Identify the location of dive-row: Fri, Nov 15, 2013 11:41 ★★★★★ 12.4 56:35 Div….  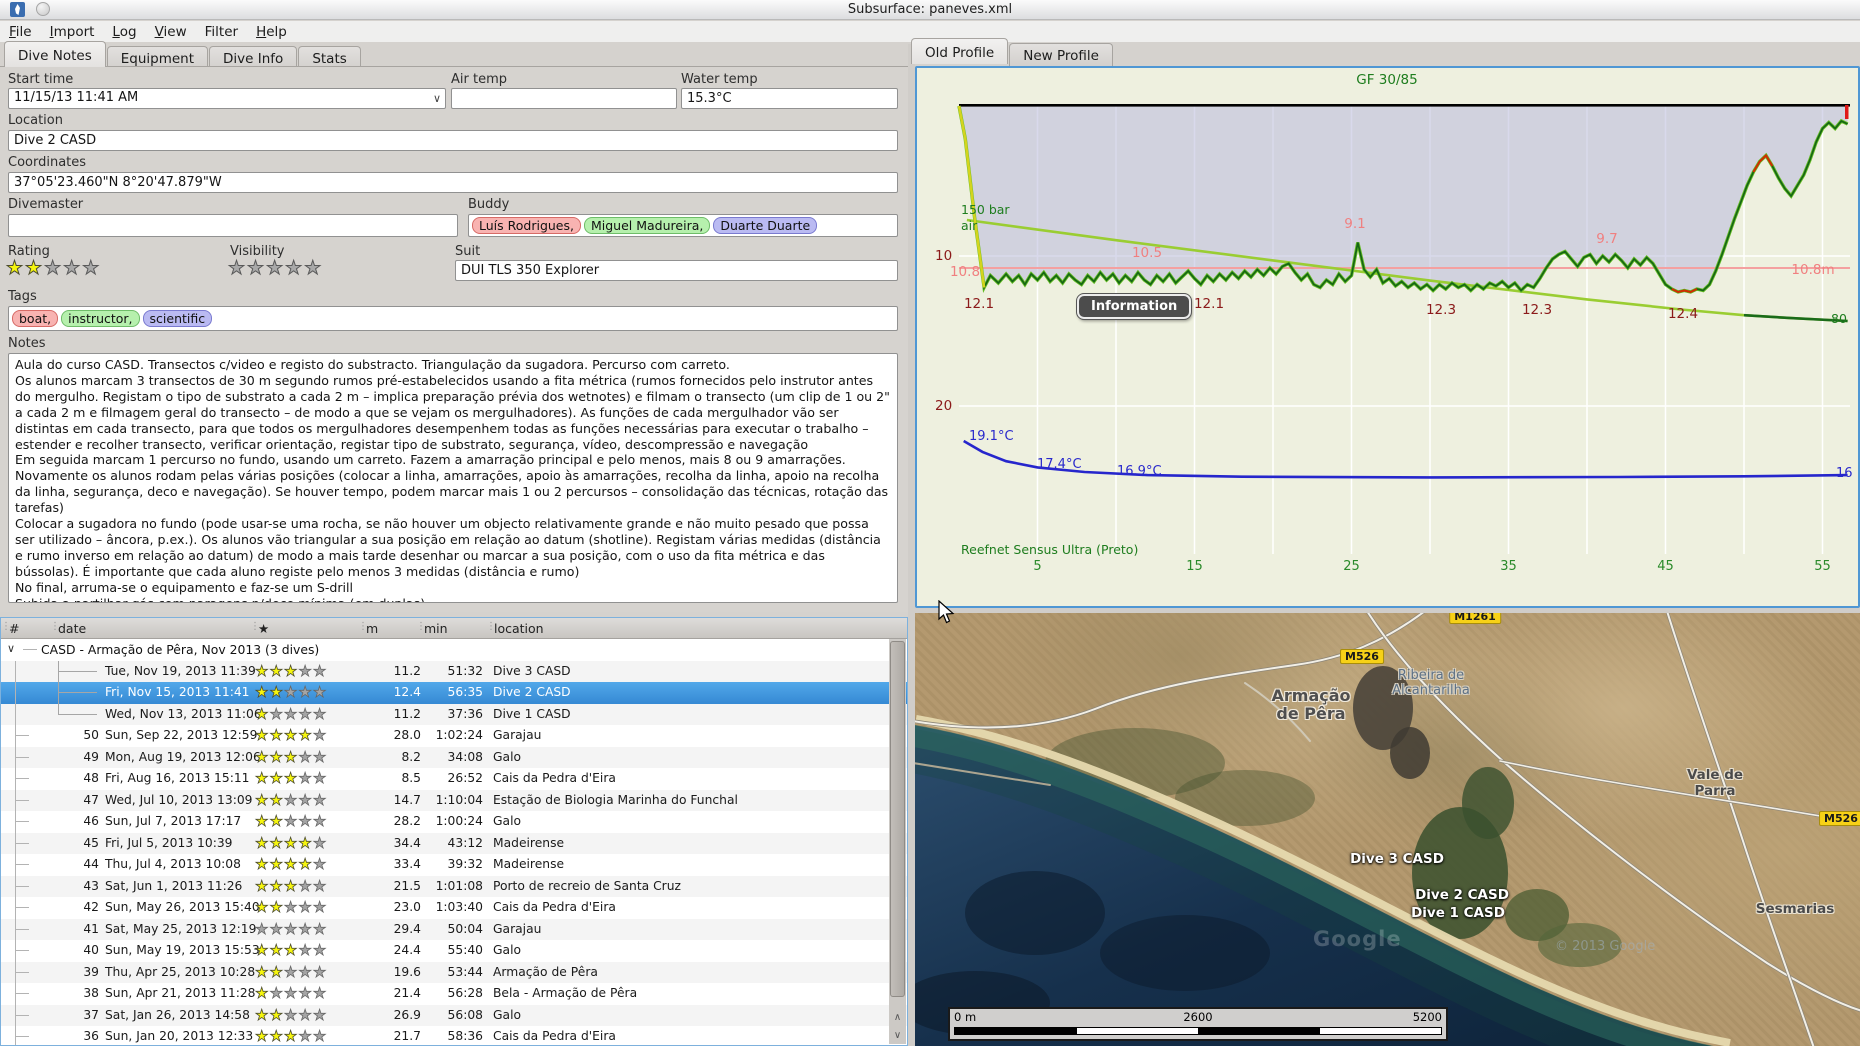
(454, 693).